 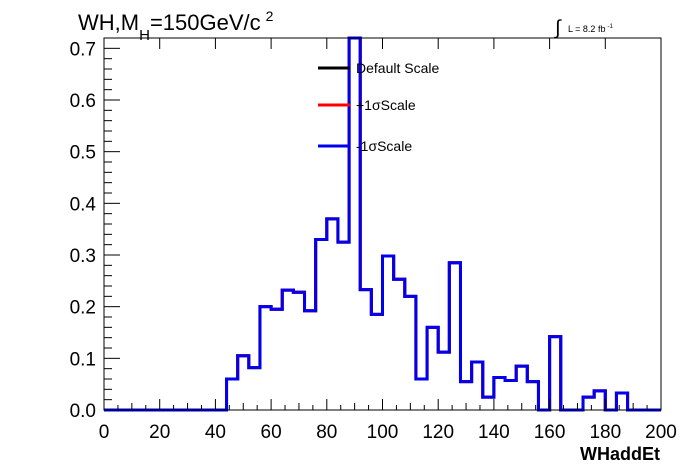 I want to click on legend: Default Scale +1σScale -1σScale, so click(x=378, y=107).